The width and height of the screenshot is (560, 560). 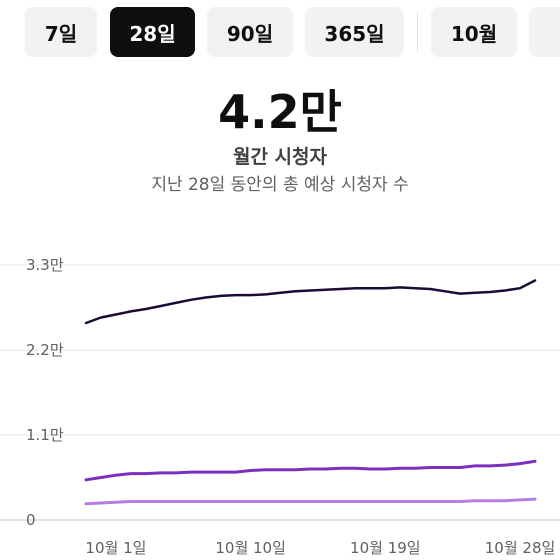 What do you see at coordinates (250, 548) in the screenshot?
I see `x-tick-label: 10월 10일` at bounding box center [250, 548].